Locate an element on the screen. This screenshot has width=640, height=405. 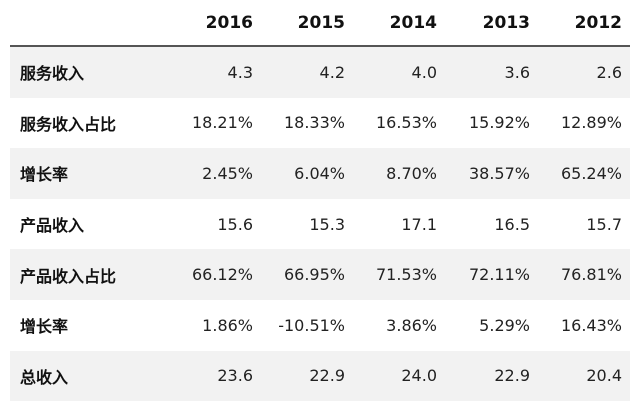
row-label: 产品收入 is located at coordinates (52, 226).